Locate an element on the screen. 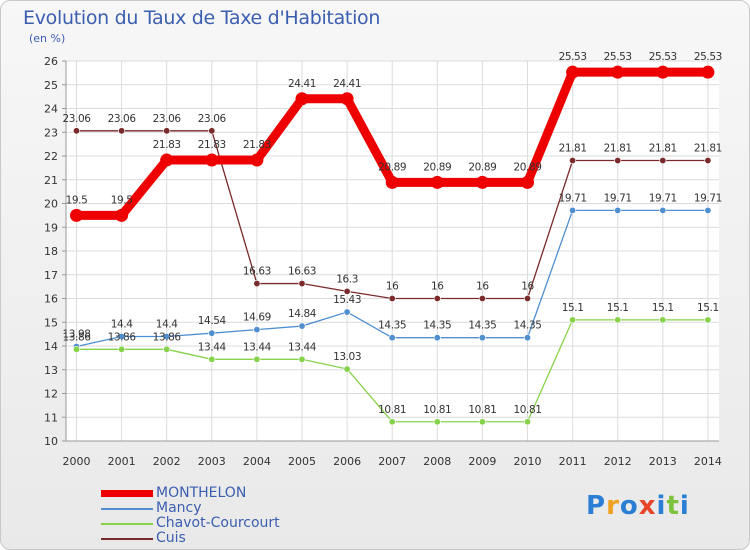 The width and height of the screenshot is (750, 550). data-label-chavot-courcourt: 13.44 is located at coordinates (257, 347).